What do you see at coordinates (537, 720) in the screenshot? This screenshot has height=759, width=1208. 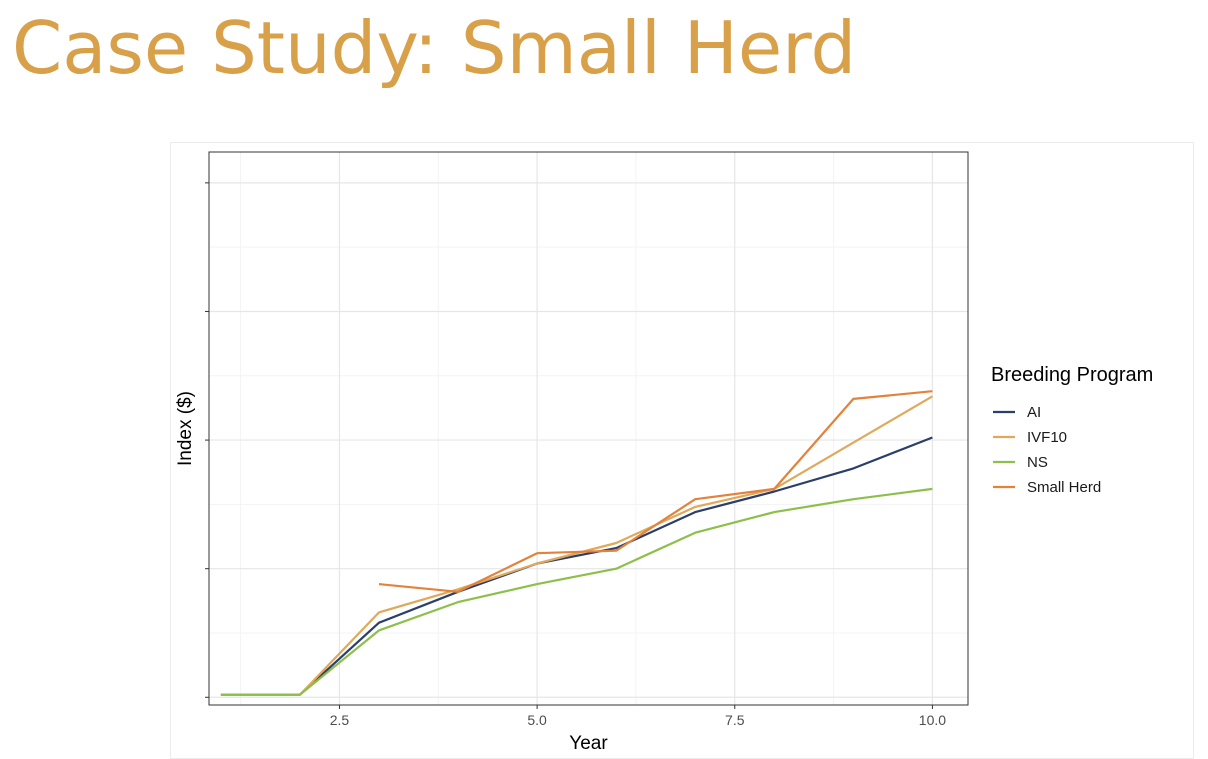 I see `x-tick-label: 5.0` at bounding box center [537, 720].